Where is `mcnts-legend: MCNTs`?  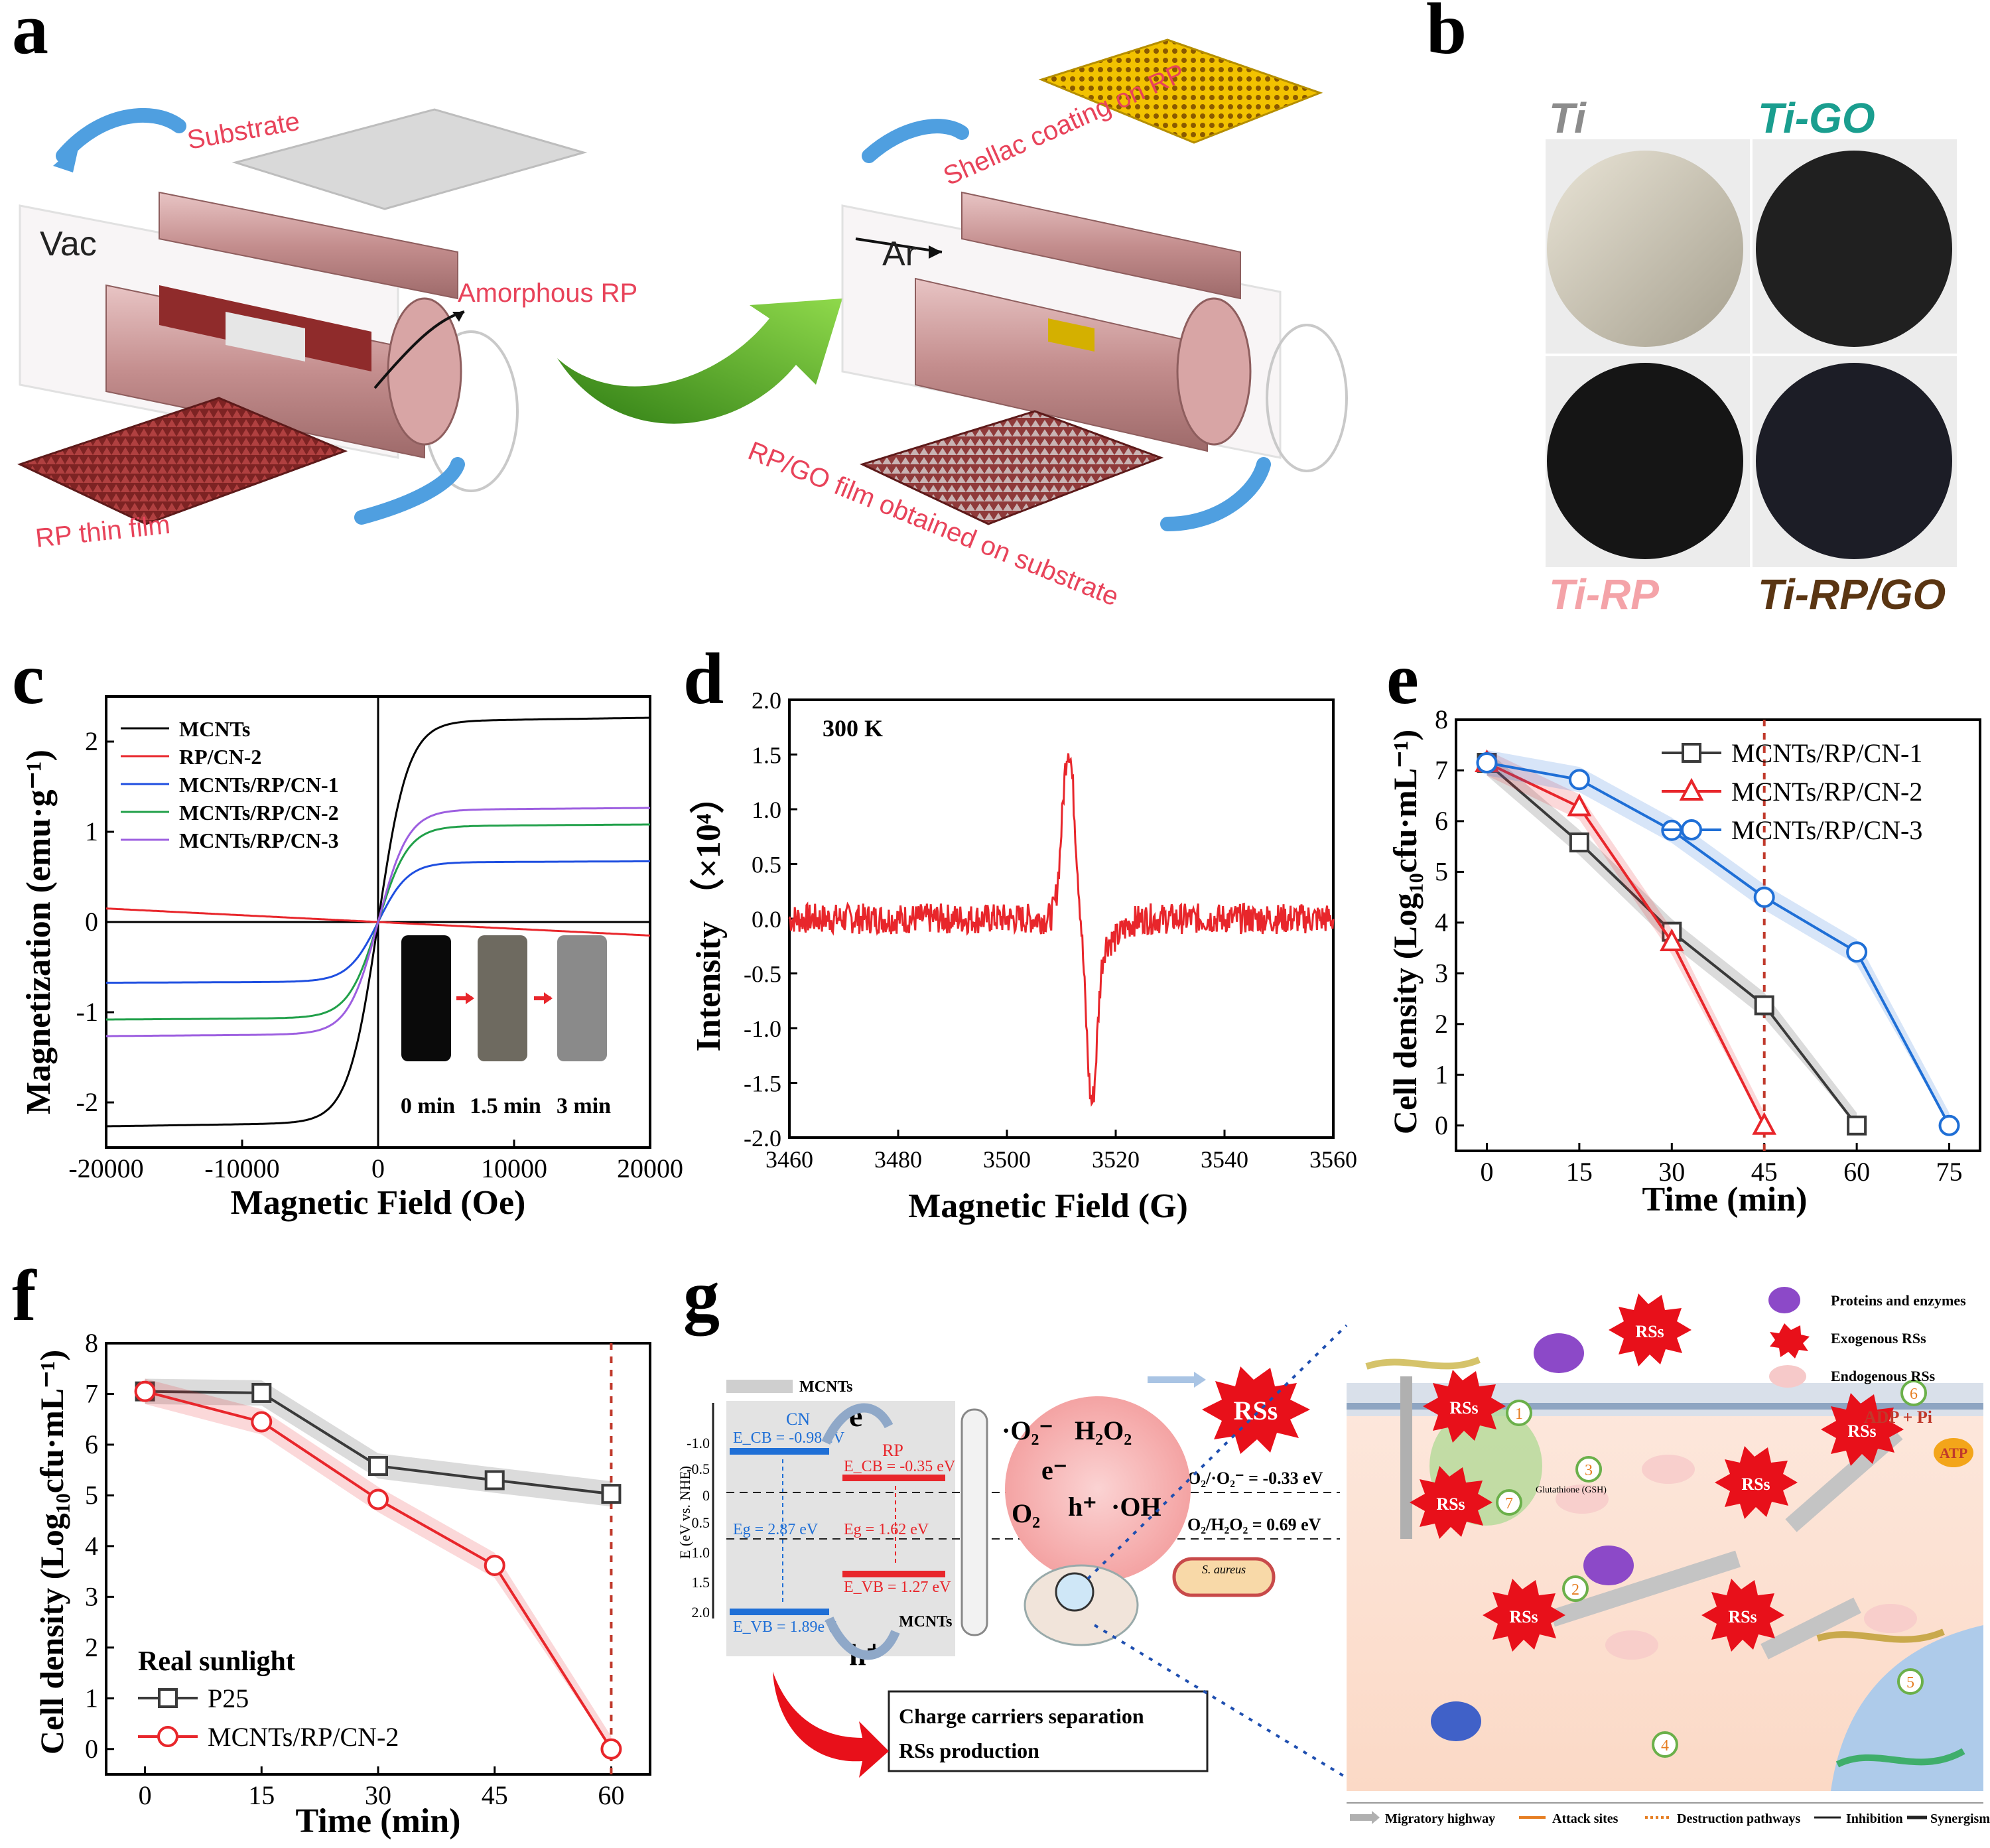
mcnts-legend: MCNTs is located at coordinates (825, 1387).